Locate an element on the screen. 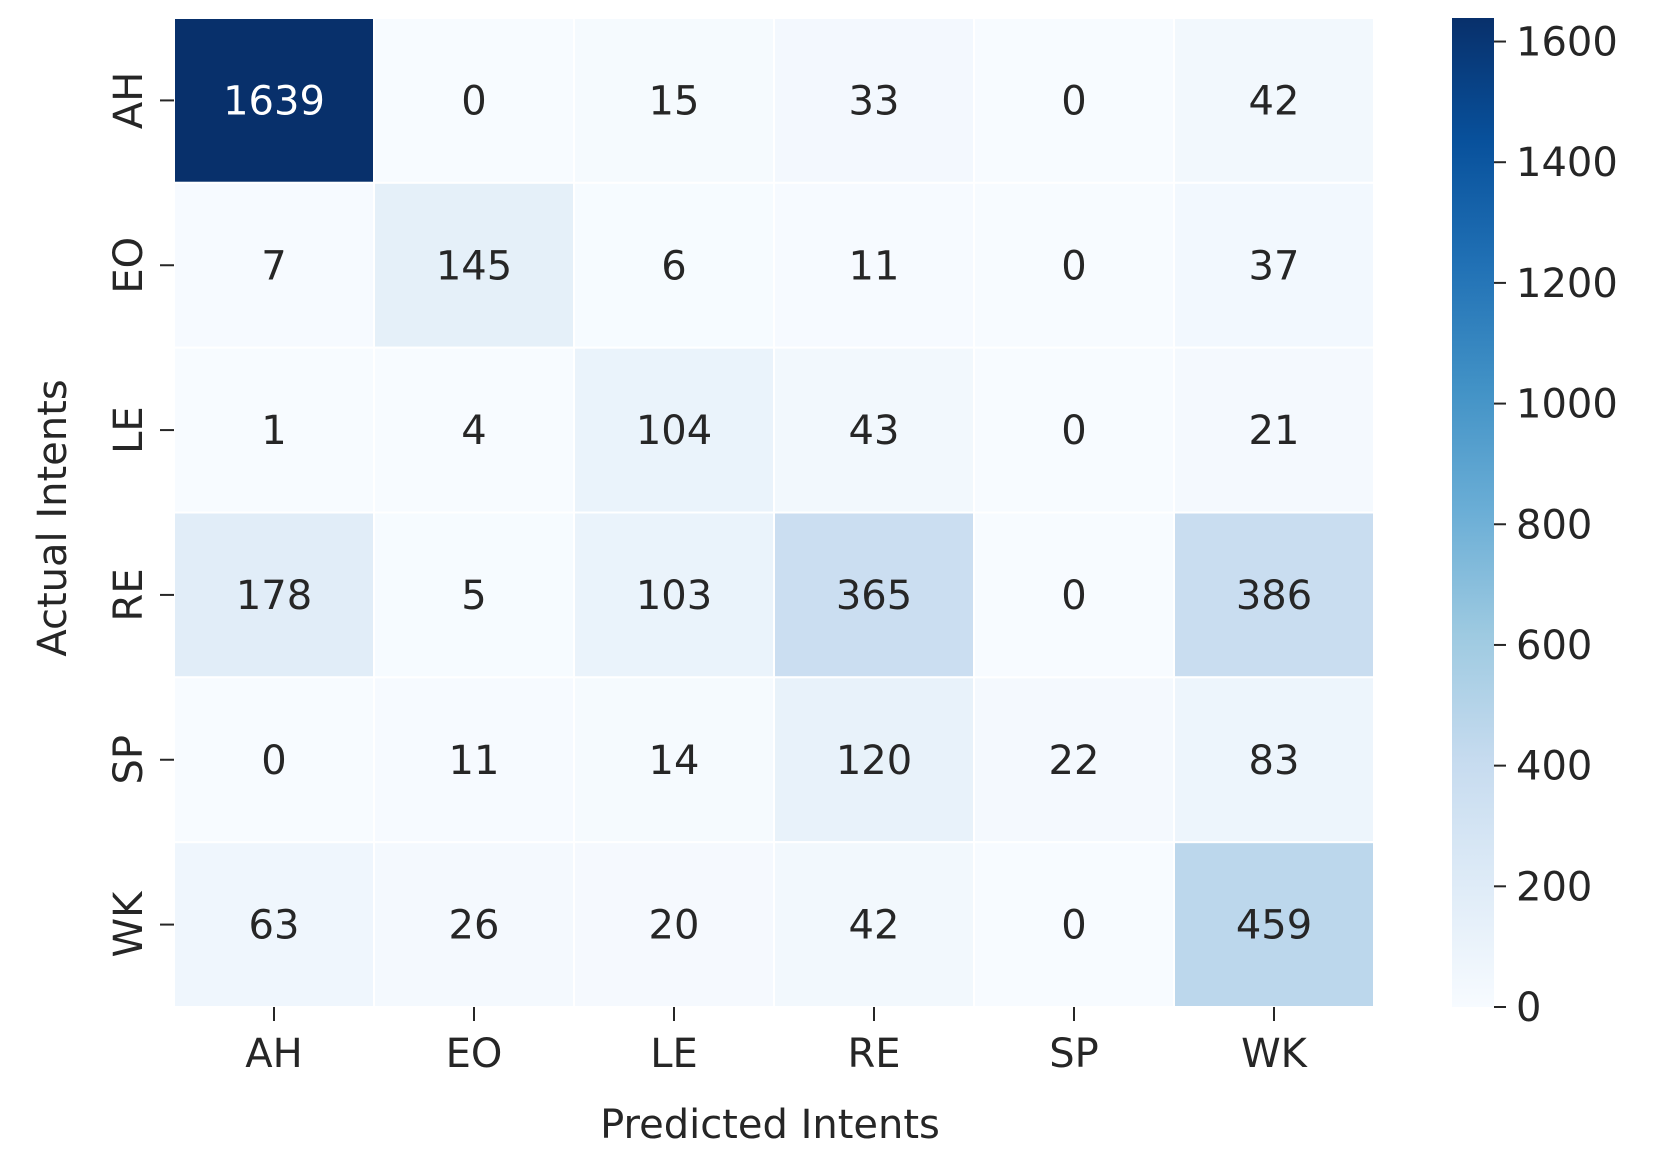 The width and height of the screenshot is (1661, 1170). cell-value-SP-AH: 0 is located at coordinates (273, 761).